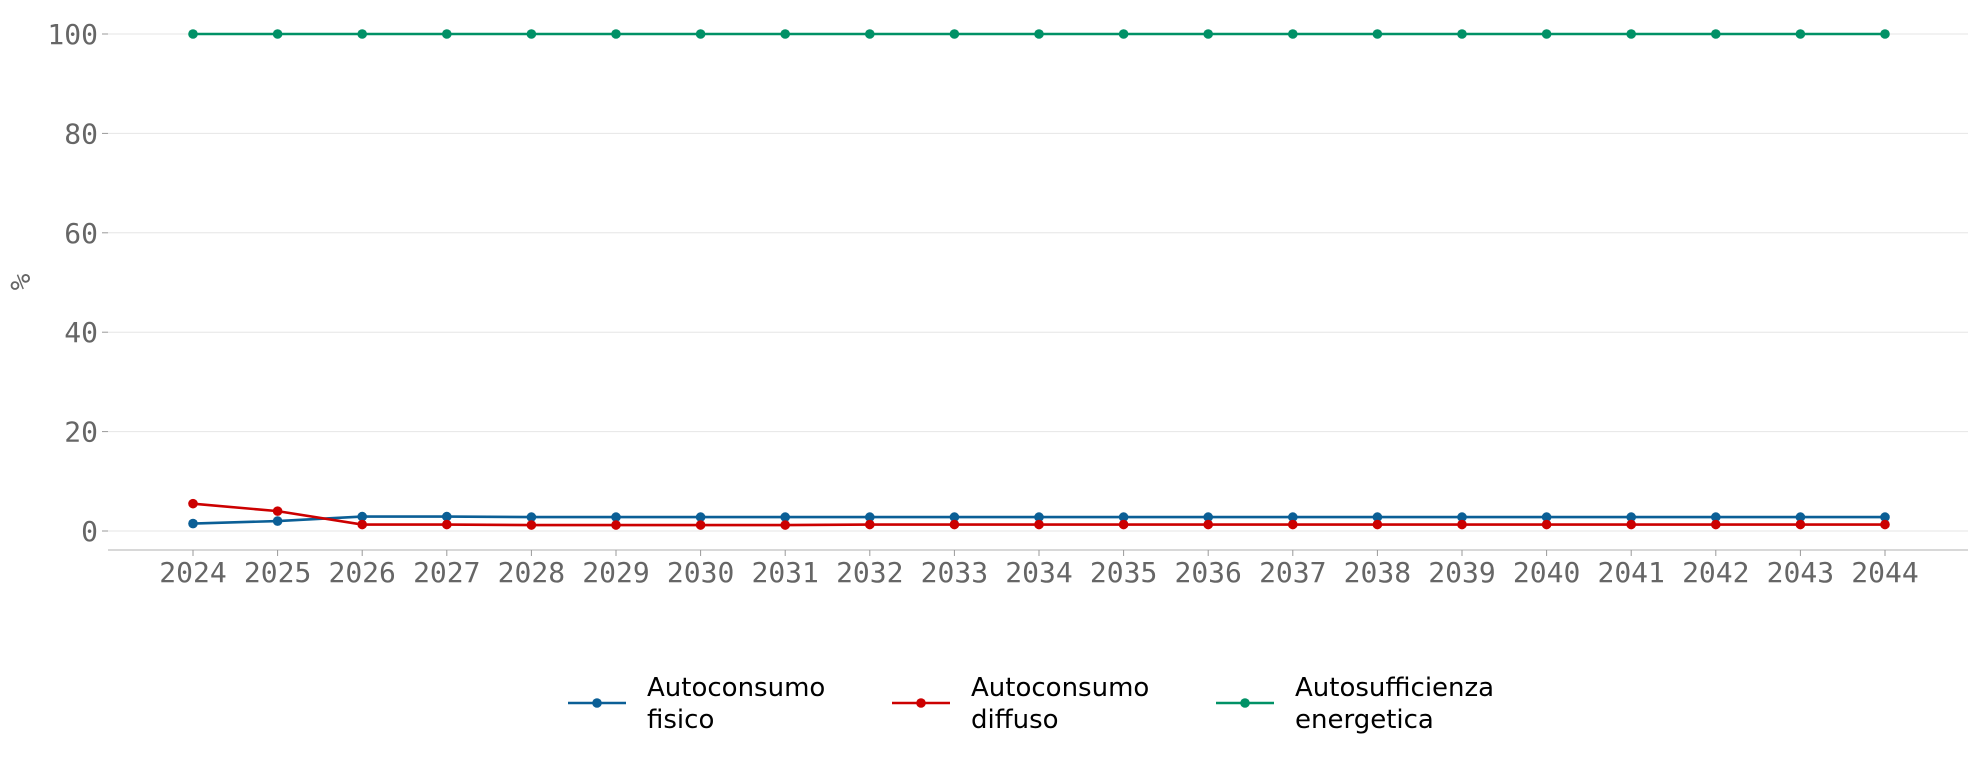 This screenshot has height=769, width=1978. I want to click on y-tick-label: 80, so click(81, 133).